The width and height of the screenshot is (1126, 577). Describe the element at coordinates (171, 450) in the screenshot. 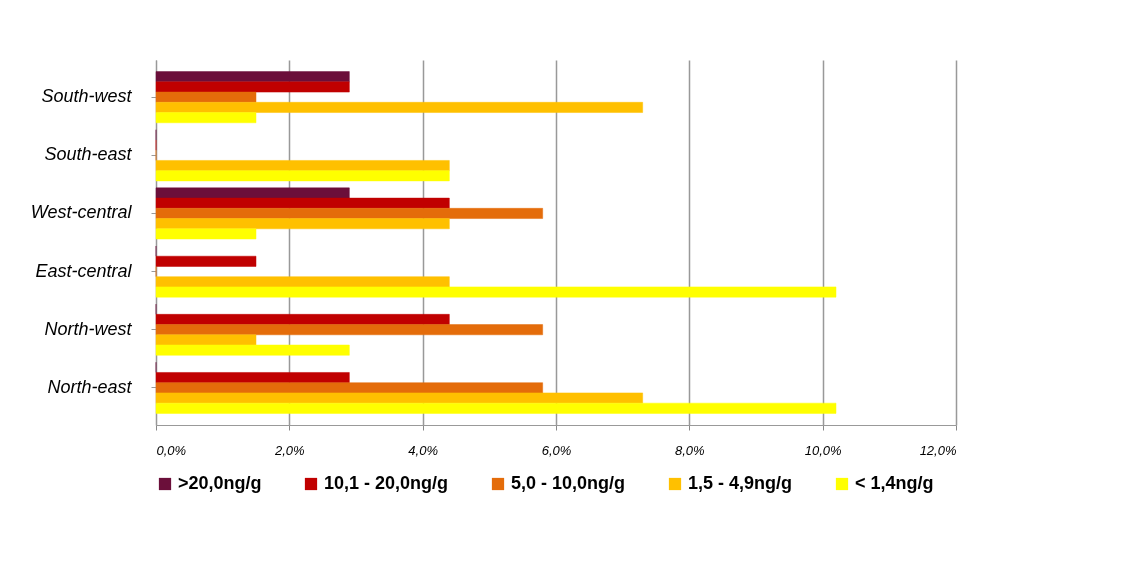

I see `x-tick-label: 0,0%` at that location.